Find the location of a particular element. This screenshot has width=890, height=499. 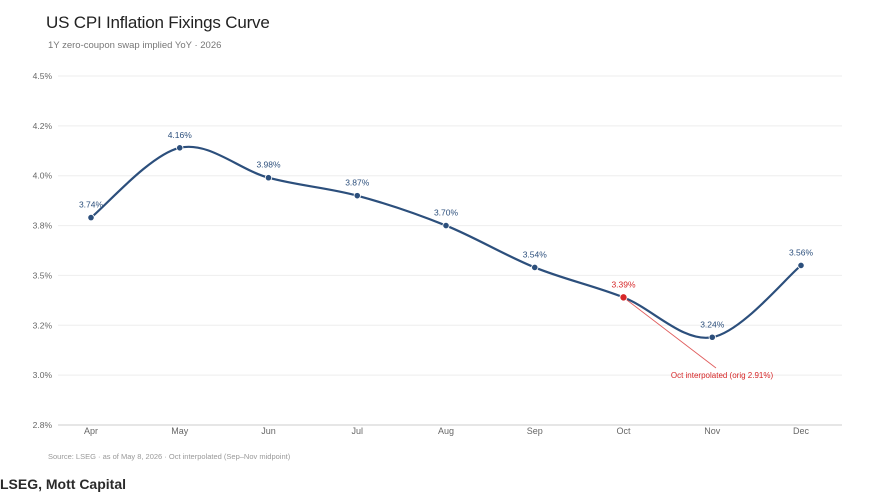

credit-caption: LSEG, Mott Capital is located at coordinates (63, 484).